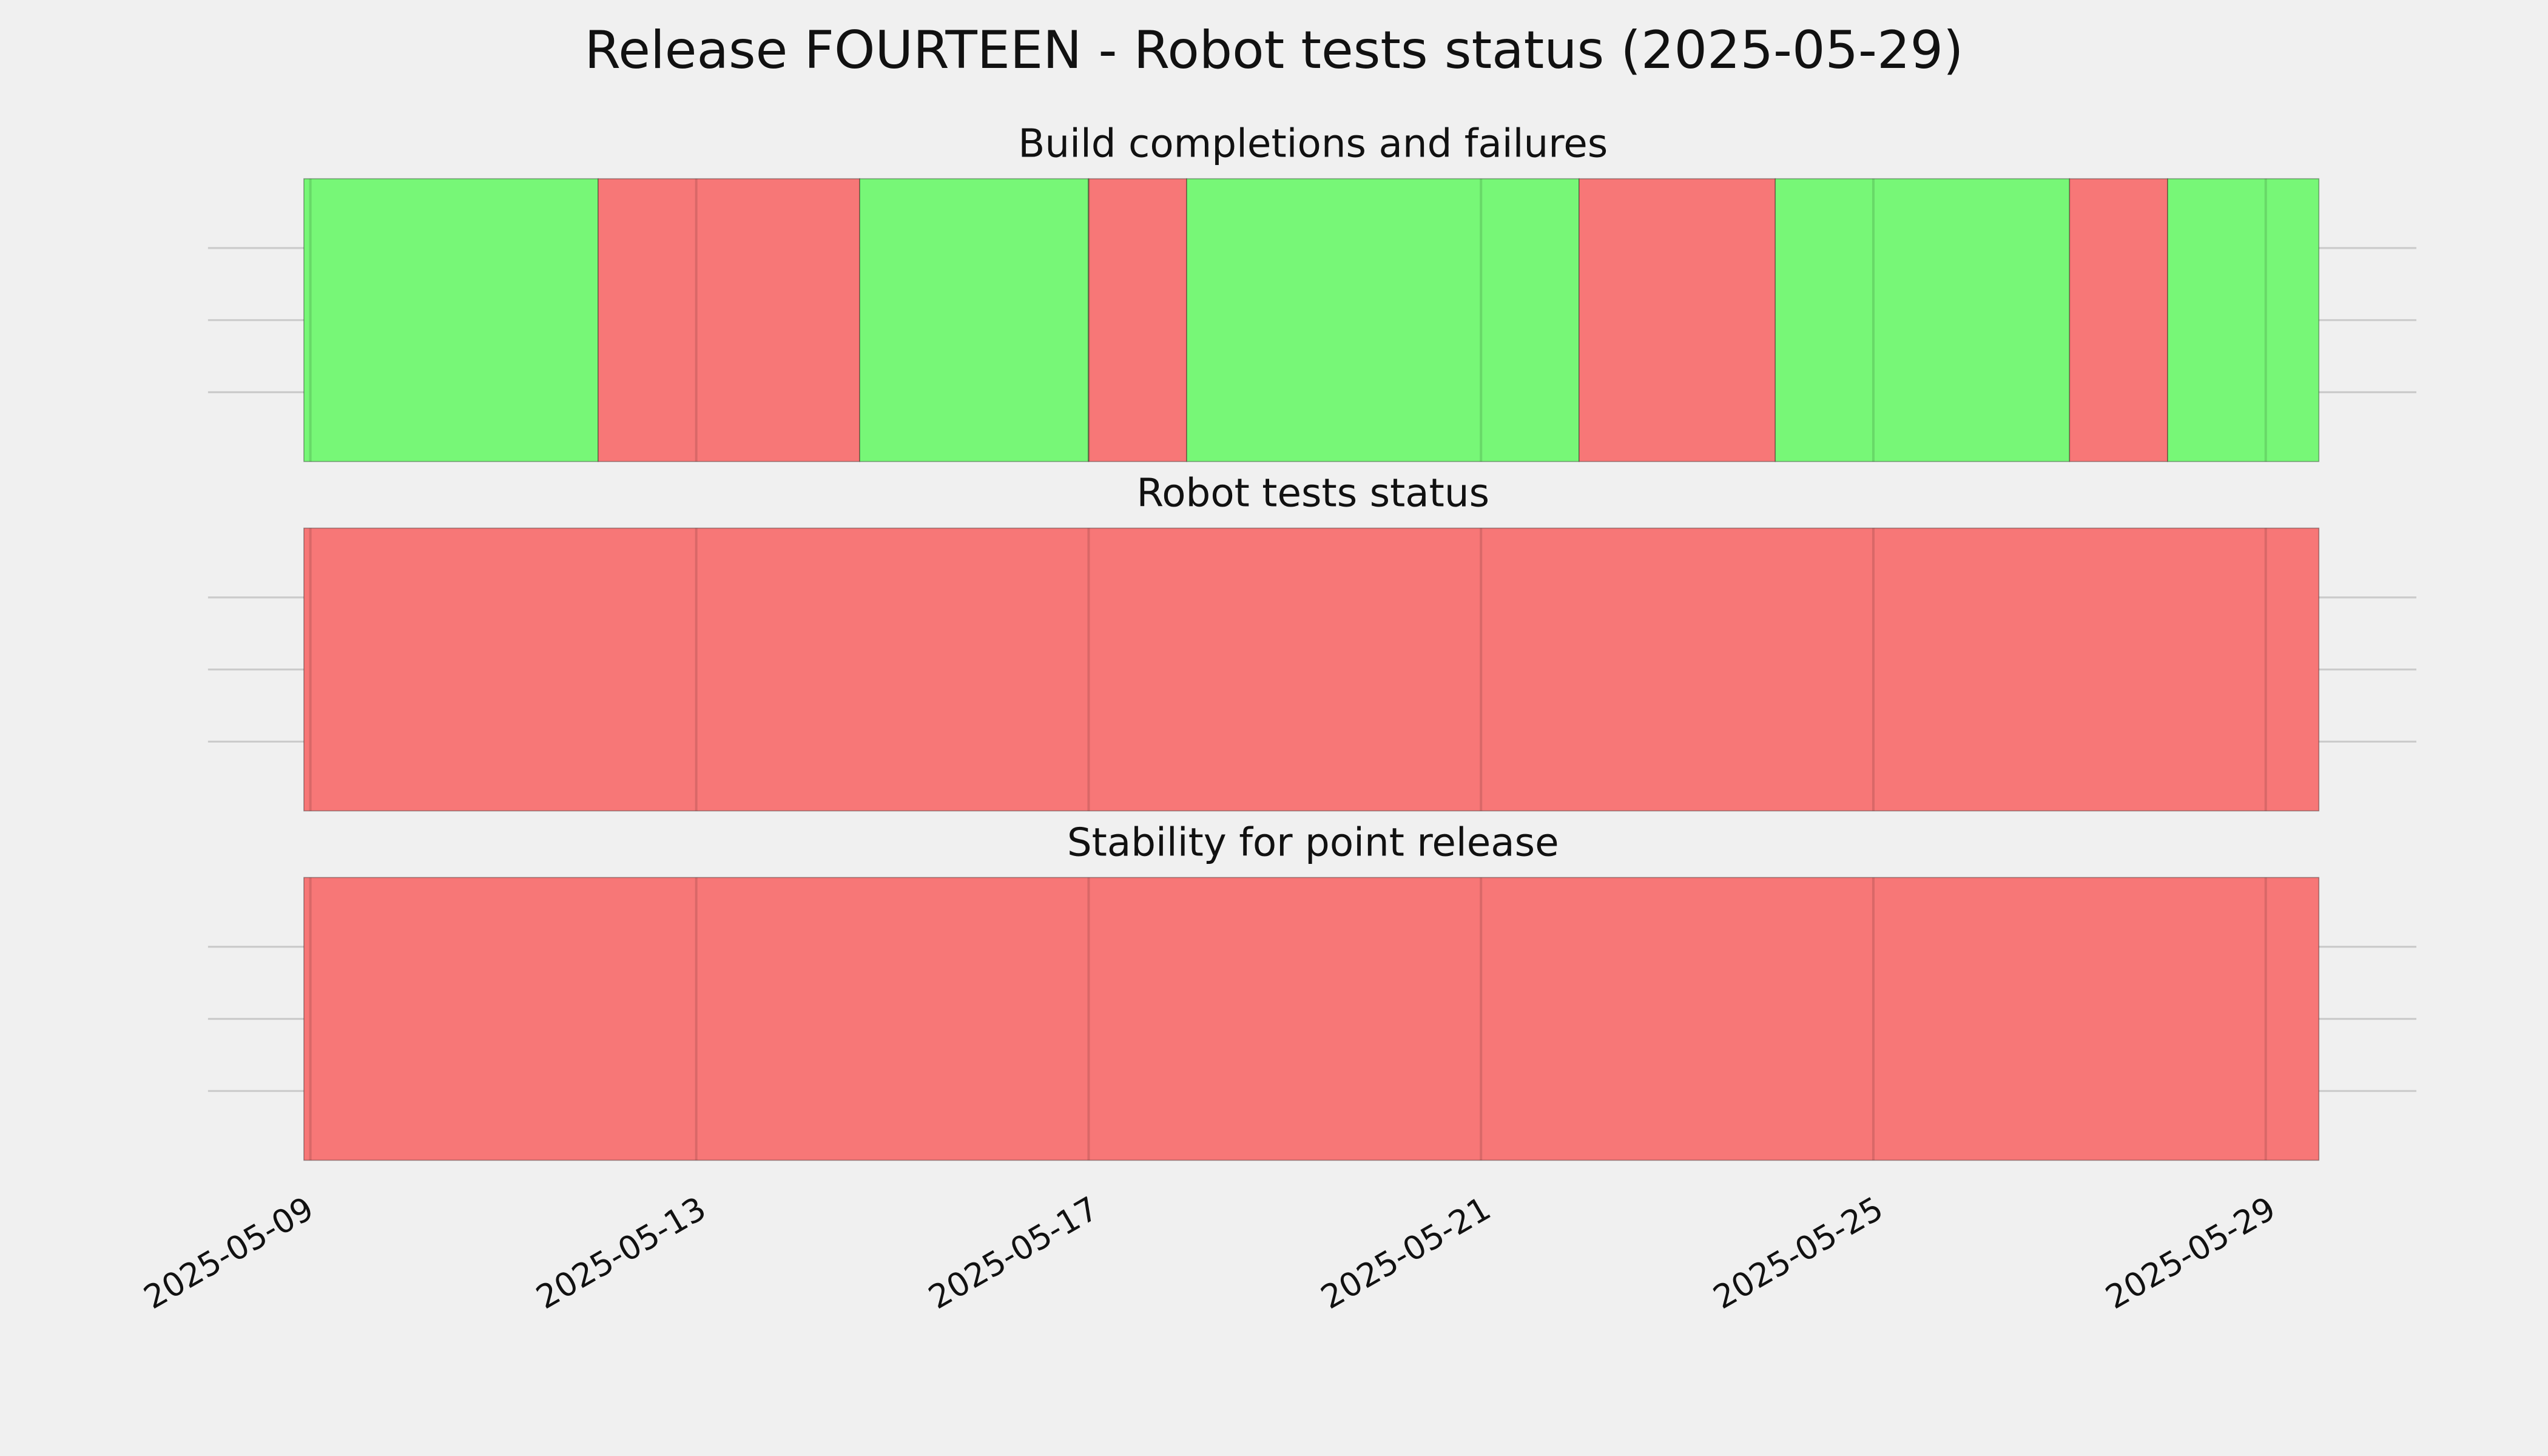 Image resolution: width=2548 pixels, height=1456 pixels. Describe the element at coordinates (1312, 493) in the screenshot. I see `panel-title: Robot tests status` at that location.